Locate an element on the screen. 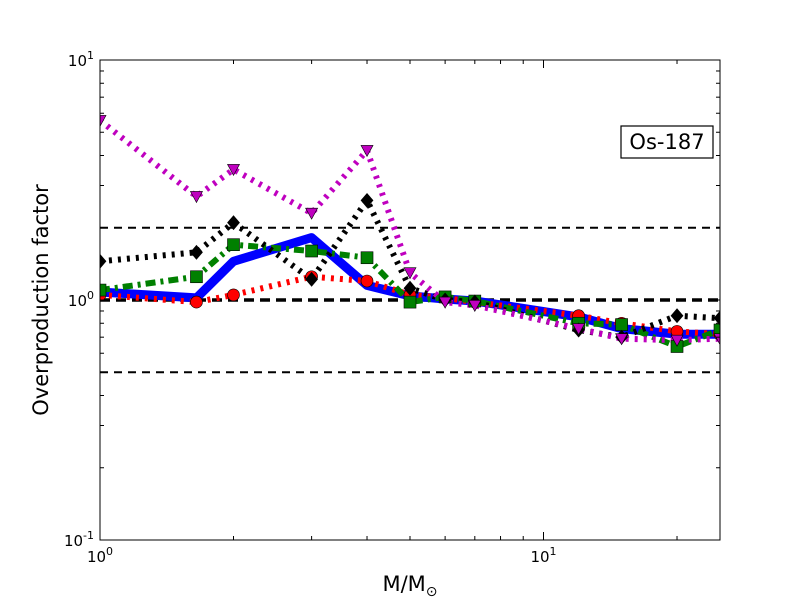 This screenshot has width=800, height=600. y-tick-label: 10¹ is located at coordinates (81, 59).